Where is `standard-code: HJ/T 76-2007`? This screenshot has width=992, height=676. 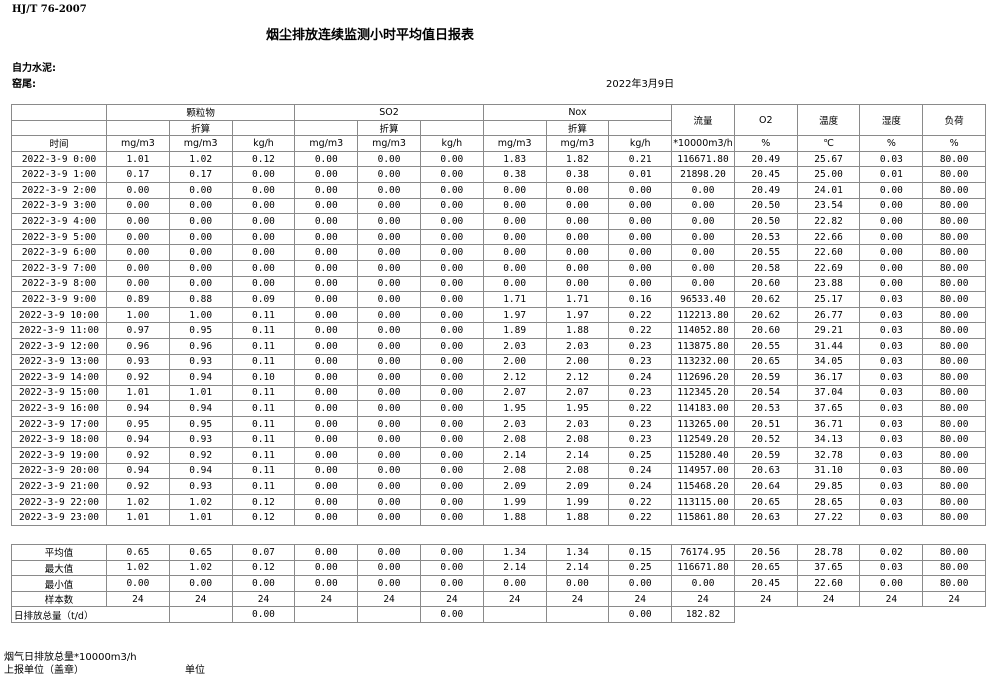 standard-code: HJ/T 76-2007 is located at coordinates (49, 9).